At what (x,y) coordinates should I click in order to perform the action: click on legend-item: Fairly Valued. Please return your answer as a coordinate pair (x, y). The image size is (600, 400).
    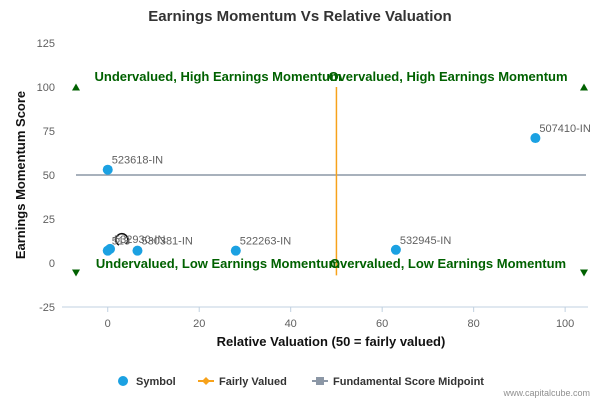
    Looking at the image, I should click on (242, 382).